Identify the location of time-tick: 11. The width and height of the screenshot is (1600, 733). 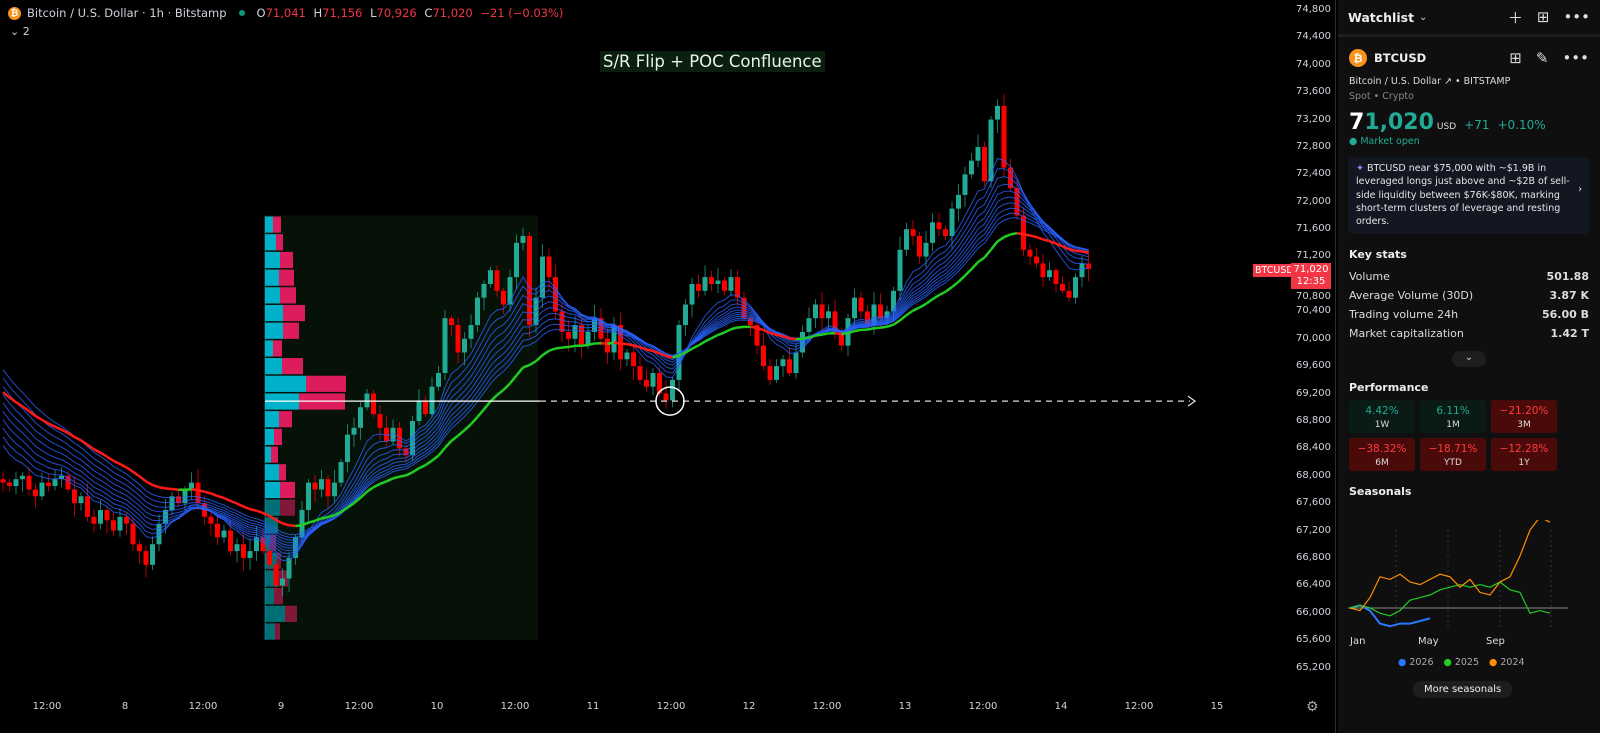
(593, 706).